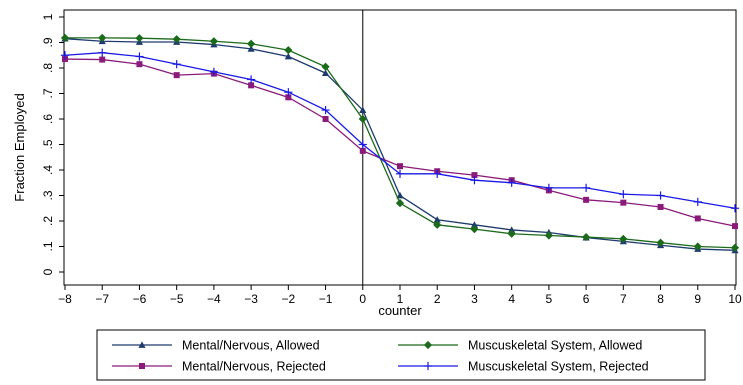 This screenshot has height=385, width=743. I want to click on x-tick-label: −6, so click(140, 299).